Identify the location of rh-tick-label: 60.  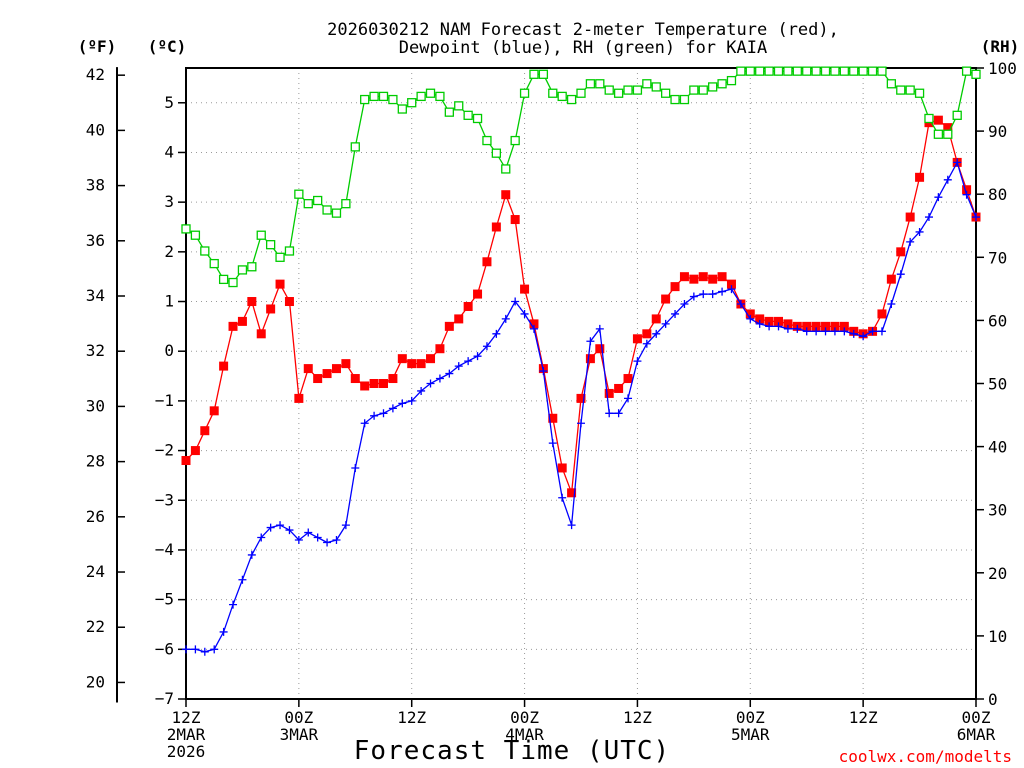
(997, 320).